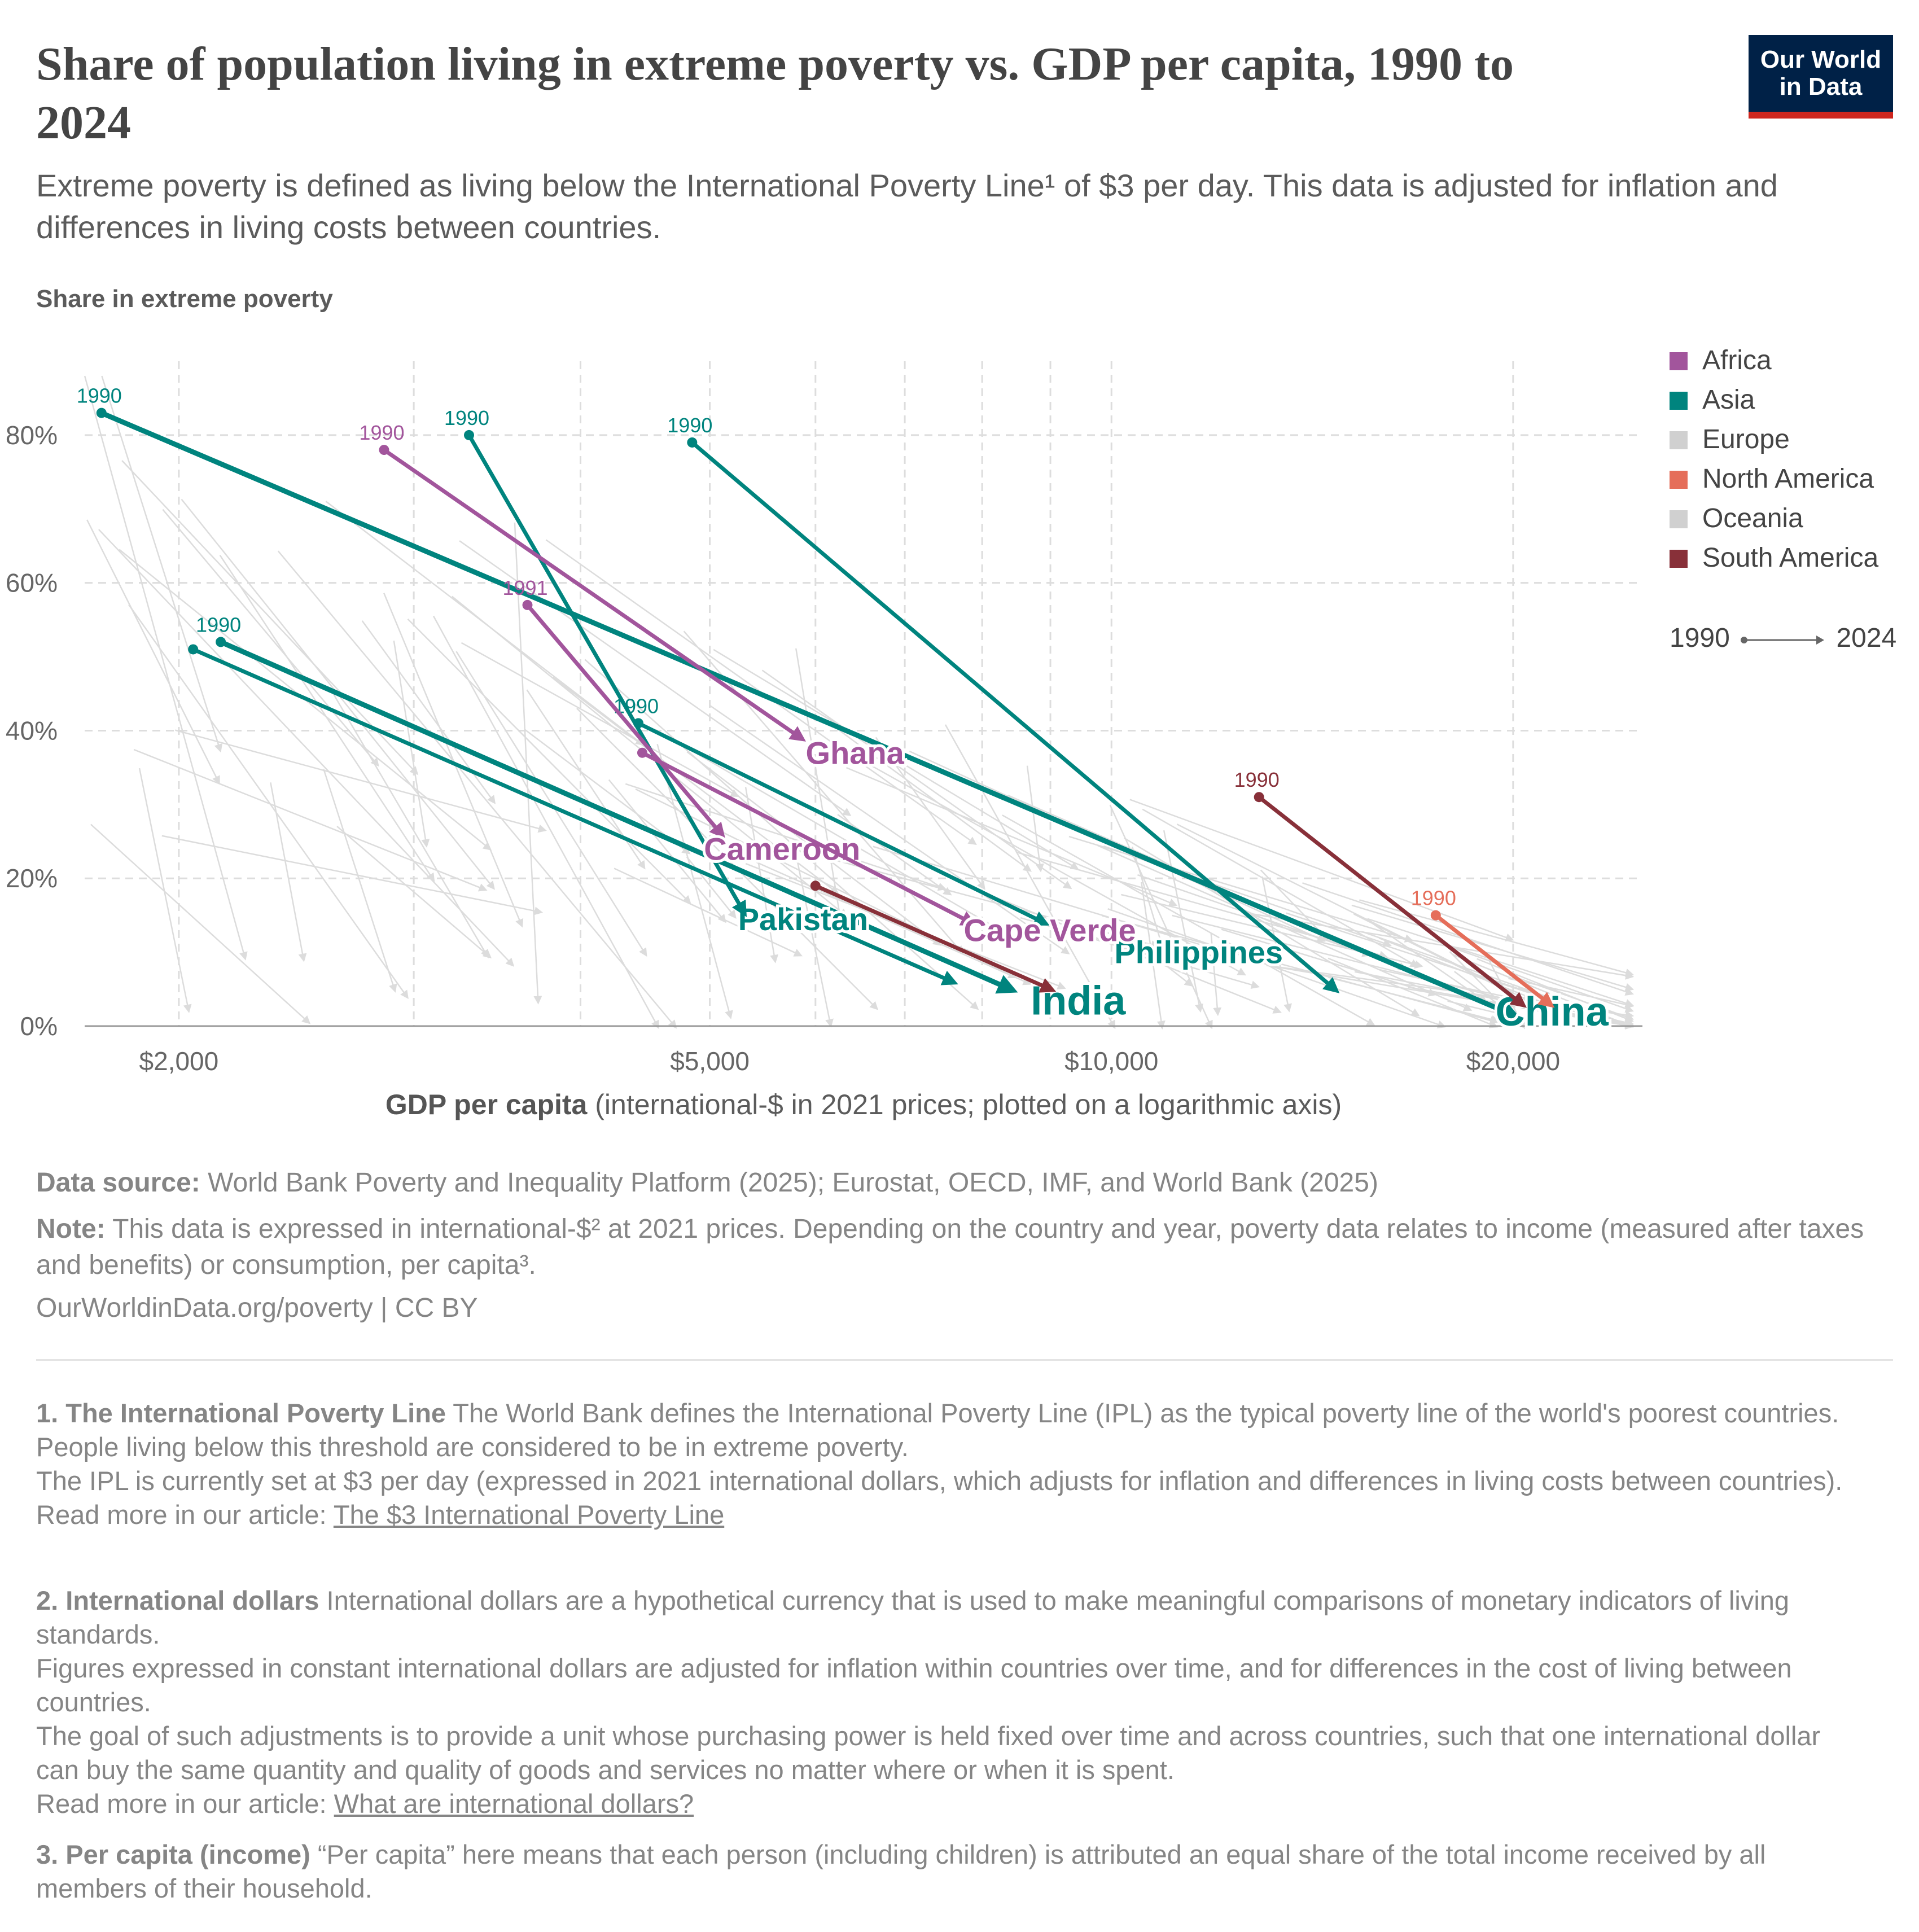  Describe the element at coordinates (257, 1308) in the screenshot. I see `source-url: OurWorldinData.org/poverty | CC BY` at that location.